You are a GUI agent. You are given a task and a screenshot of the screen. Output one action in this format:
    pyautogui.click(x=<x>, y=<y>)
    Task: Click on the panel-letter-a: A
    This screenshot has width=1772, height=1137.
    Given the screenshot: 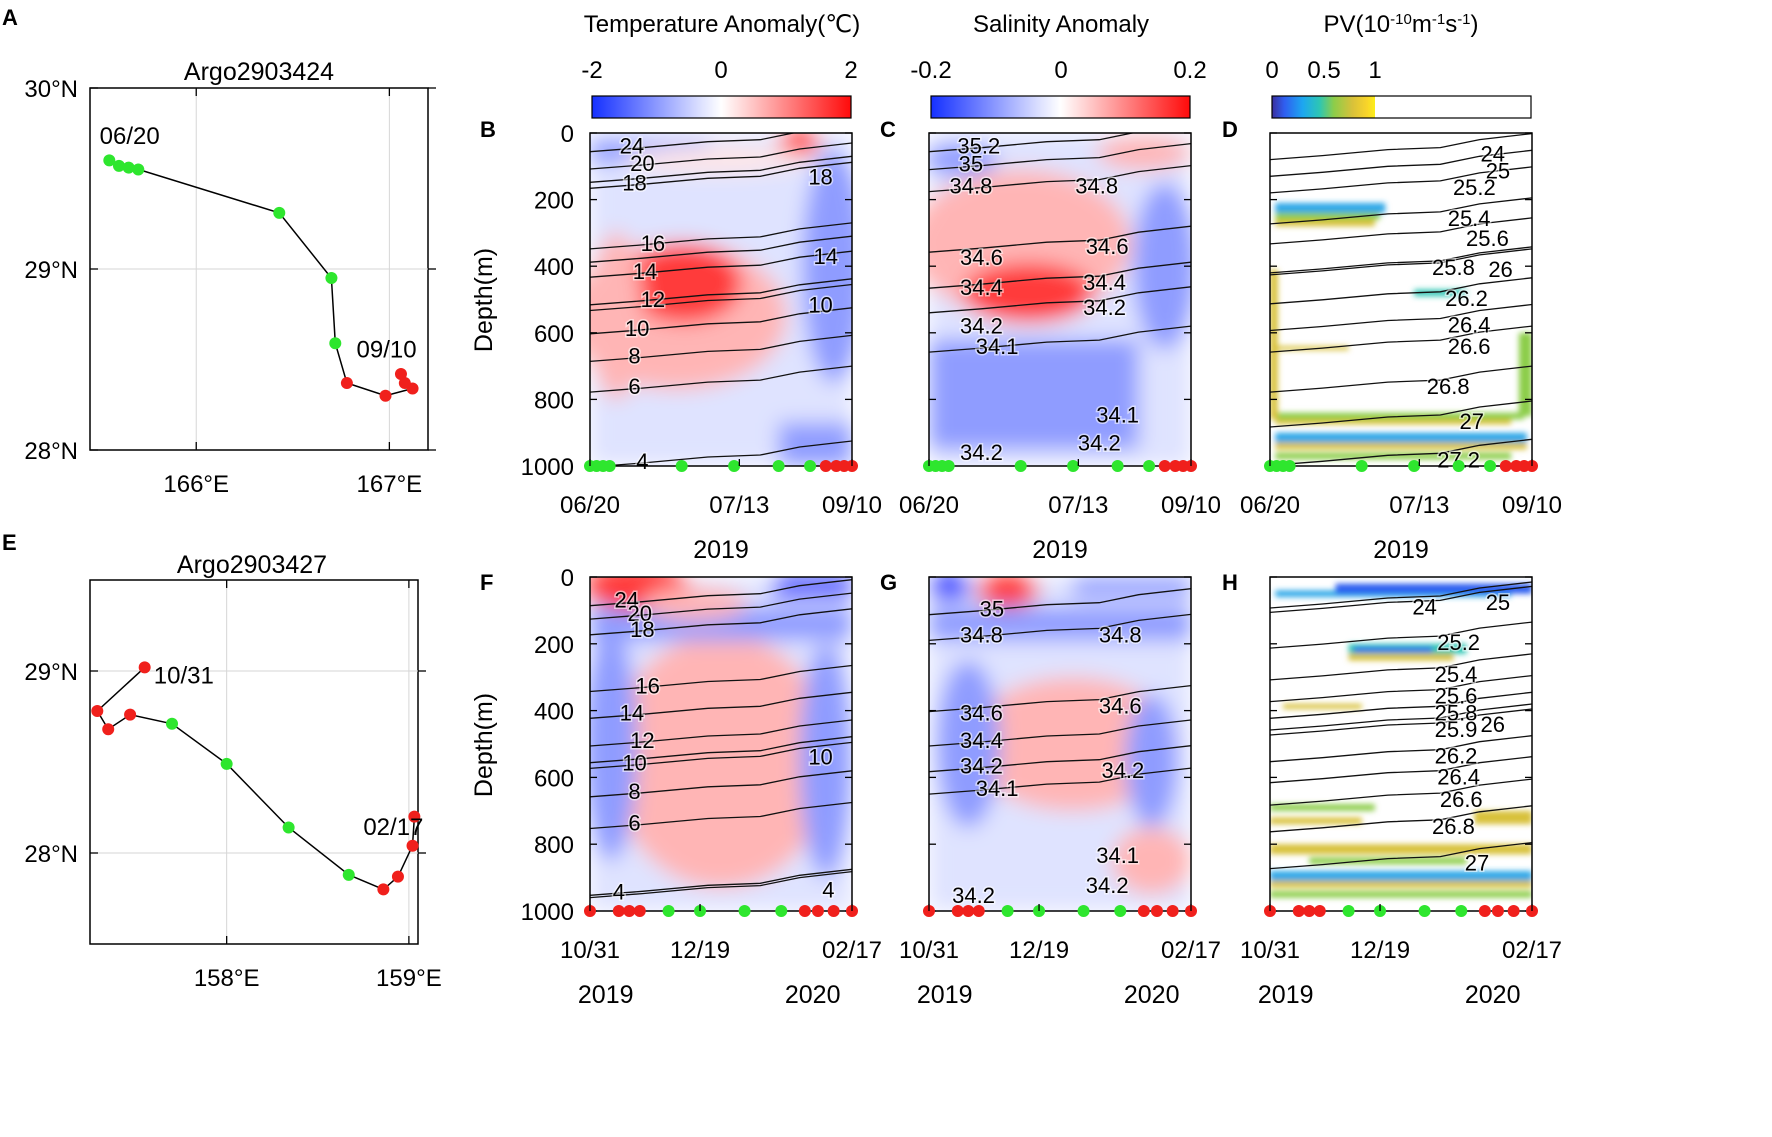 What is the action you would take?
    pyautogui.click(x=10, y=17)
    